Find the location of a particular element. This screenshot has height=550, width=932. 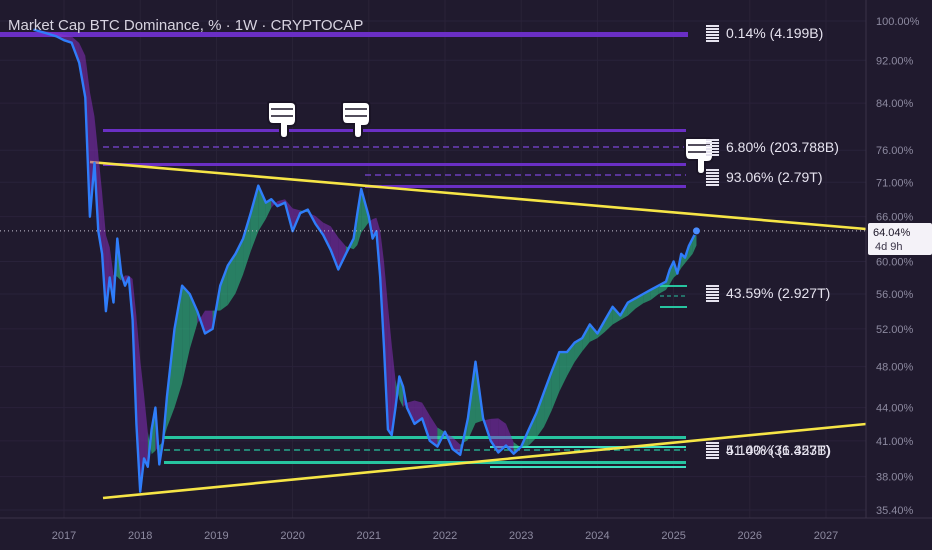

y-tick-label: 35.40% is located at coordinates (895, 511).